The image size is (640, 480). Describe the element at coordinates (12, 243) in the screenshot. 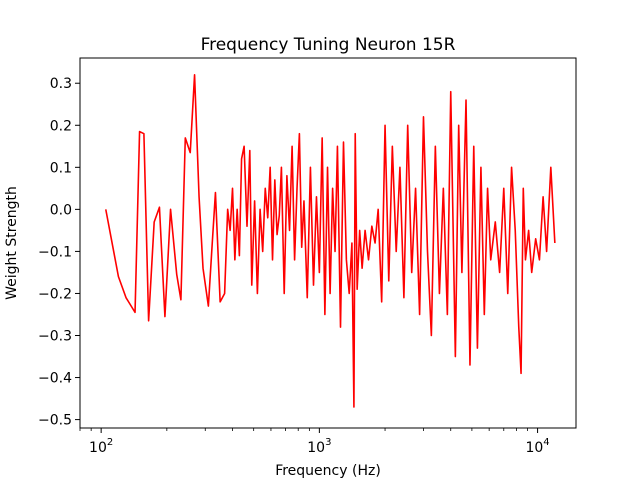

I see `y-axis-label: Weight Strength` at that location.